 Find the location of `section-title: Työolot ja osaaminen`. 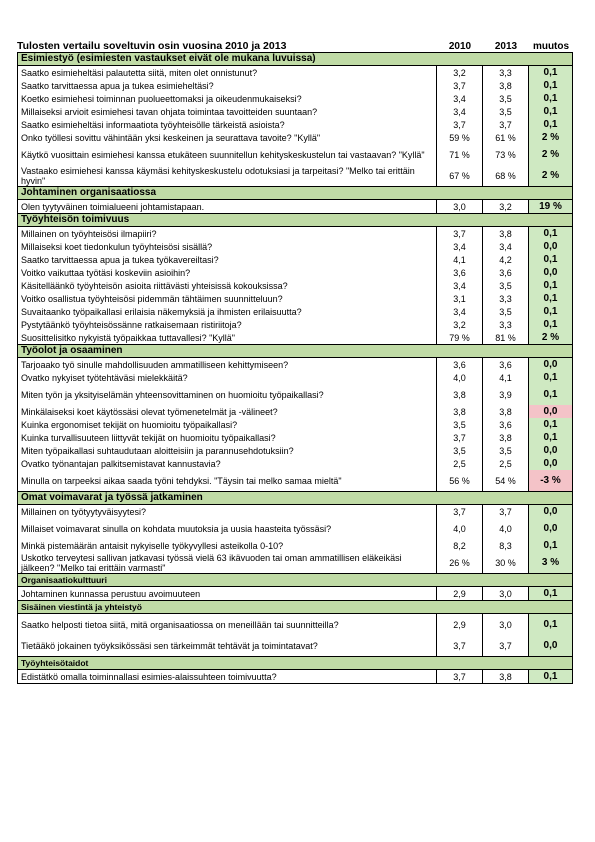

section-title: Työolot ja osaaminen is located at coordinates (295, 351).